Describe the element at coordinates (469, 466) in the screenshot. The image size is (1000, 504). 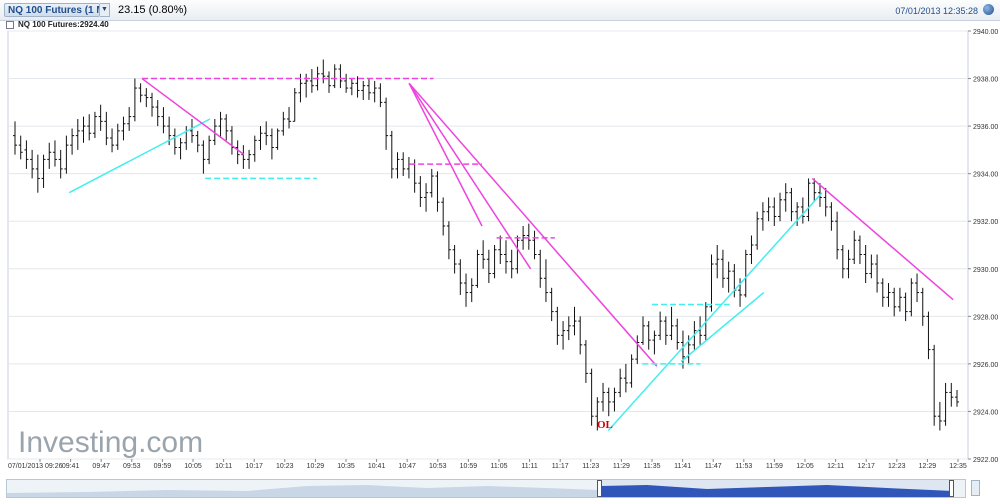
I see `x-tick-label: 10:59` at that location.